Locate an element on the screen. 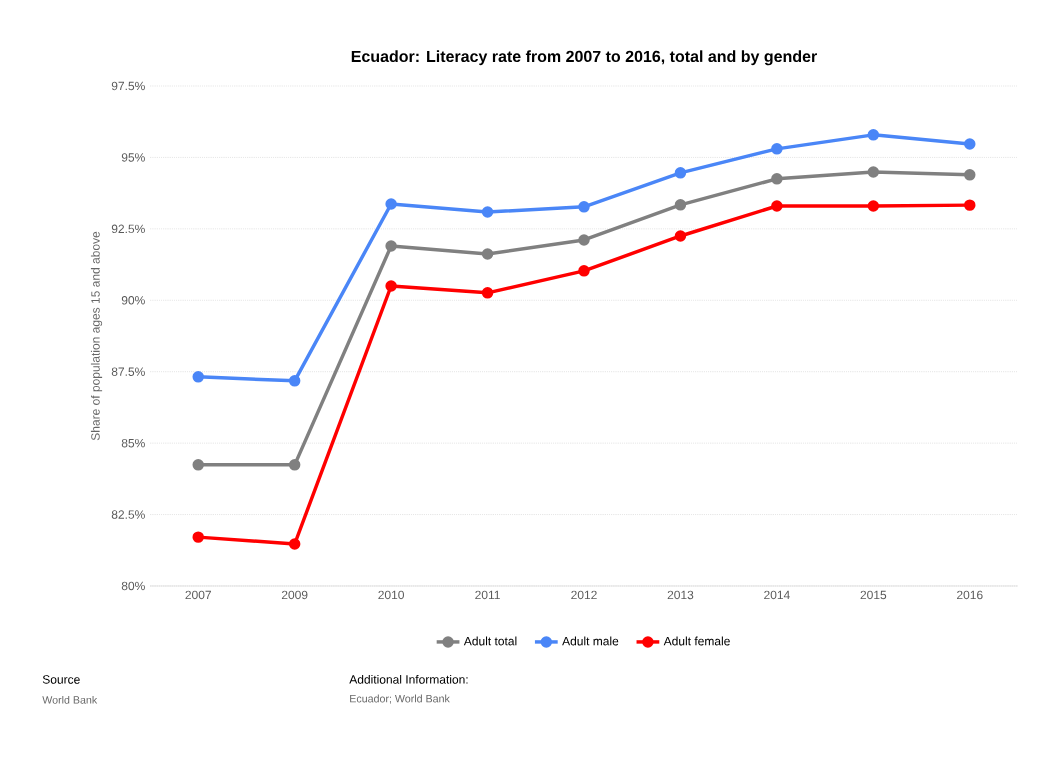 The image size is (1049, 784). legend-label: Adult female is located at coordinates (696, 641).